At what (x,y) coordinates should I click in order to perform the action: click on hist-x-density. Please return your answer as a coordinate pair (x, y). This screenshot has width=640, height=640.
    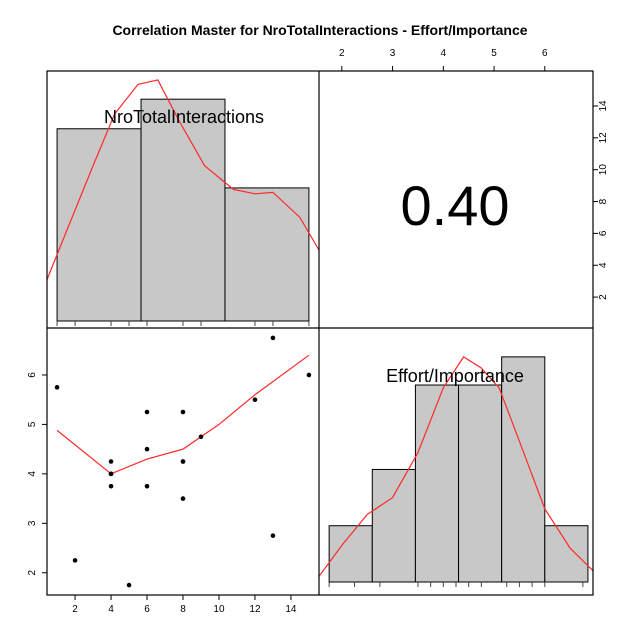
    Looking at the image, I should click on (183, 179).